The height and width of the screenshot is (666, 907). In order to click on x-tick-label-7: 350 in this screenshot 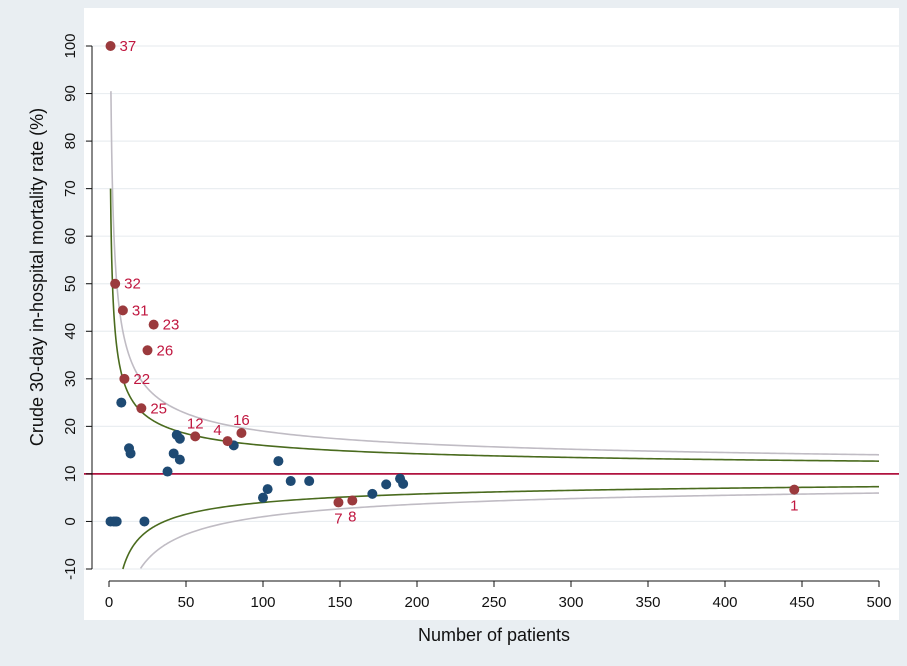, I will do `click(647, 602)`.